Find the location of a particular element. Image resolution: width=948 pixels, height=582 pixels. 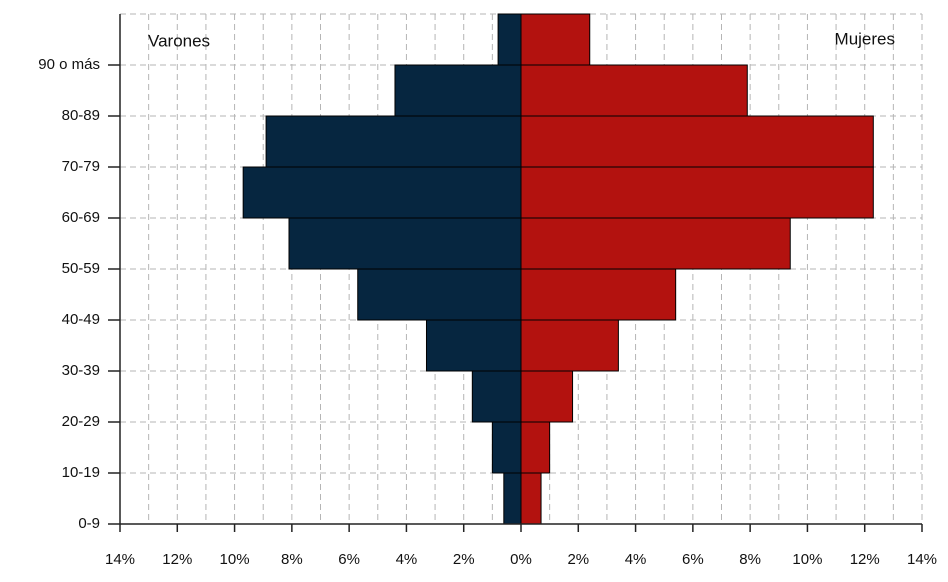

legend-label: Mujeres is located at coordinates (865, 38).